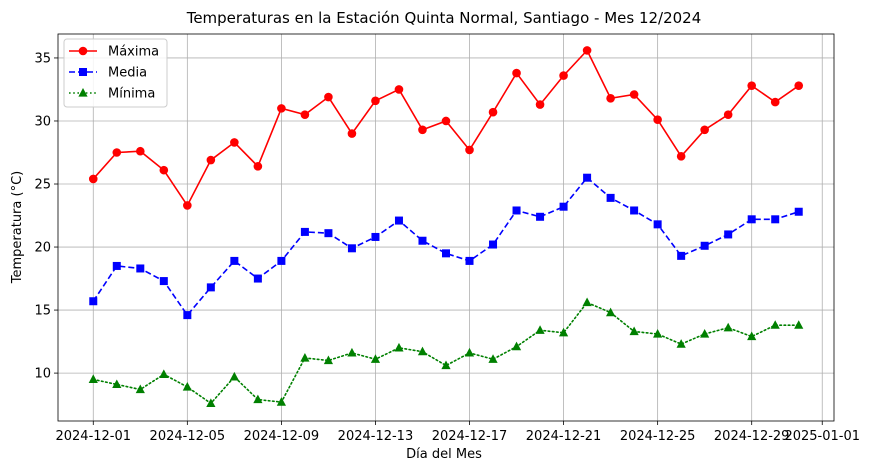 The width and height of the screenshot is (870, 471). I want to click on legend-entry: Mínima, so click(112, 94).